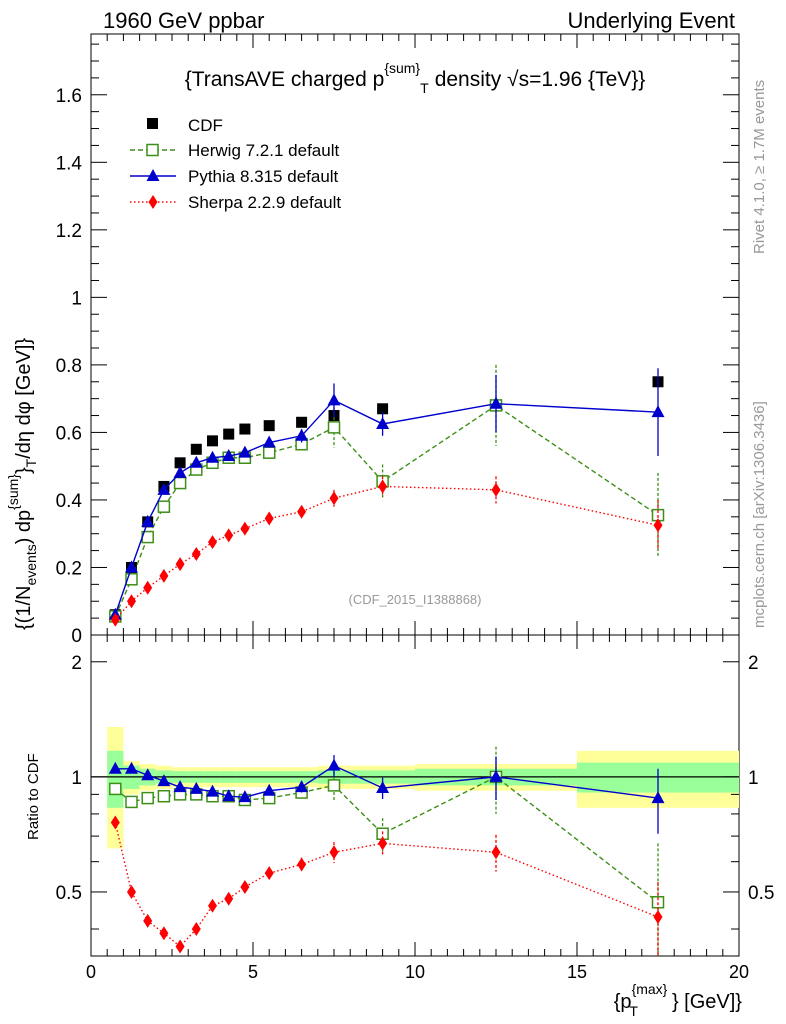 The image size is (786, 1024). I want to click on y-label-part1: {(1/N, so click(24, 608).